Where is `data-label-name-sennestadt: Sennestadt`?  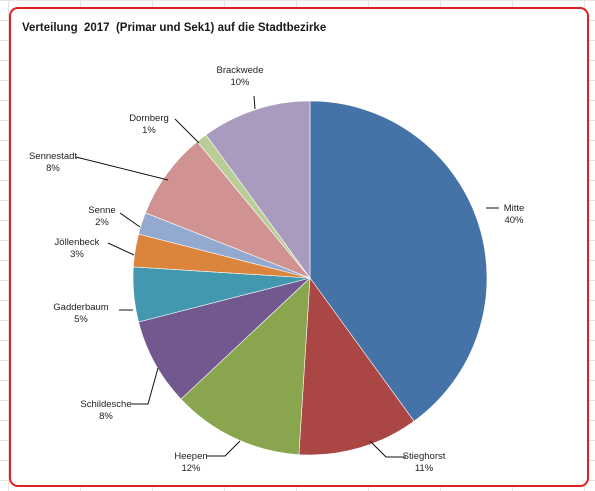 data-label-name-sennestadt: Sennestadt is located at coordinates (53, 156).